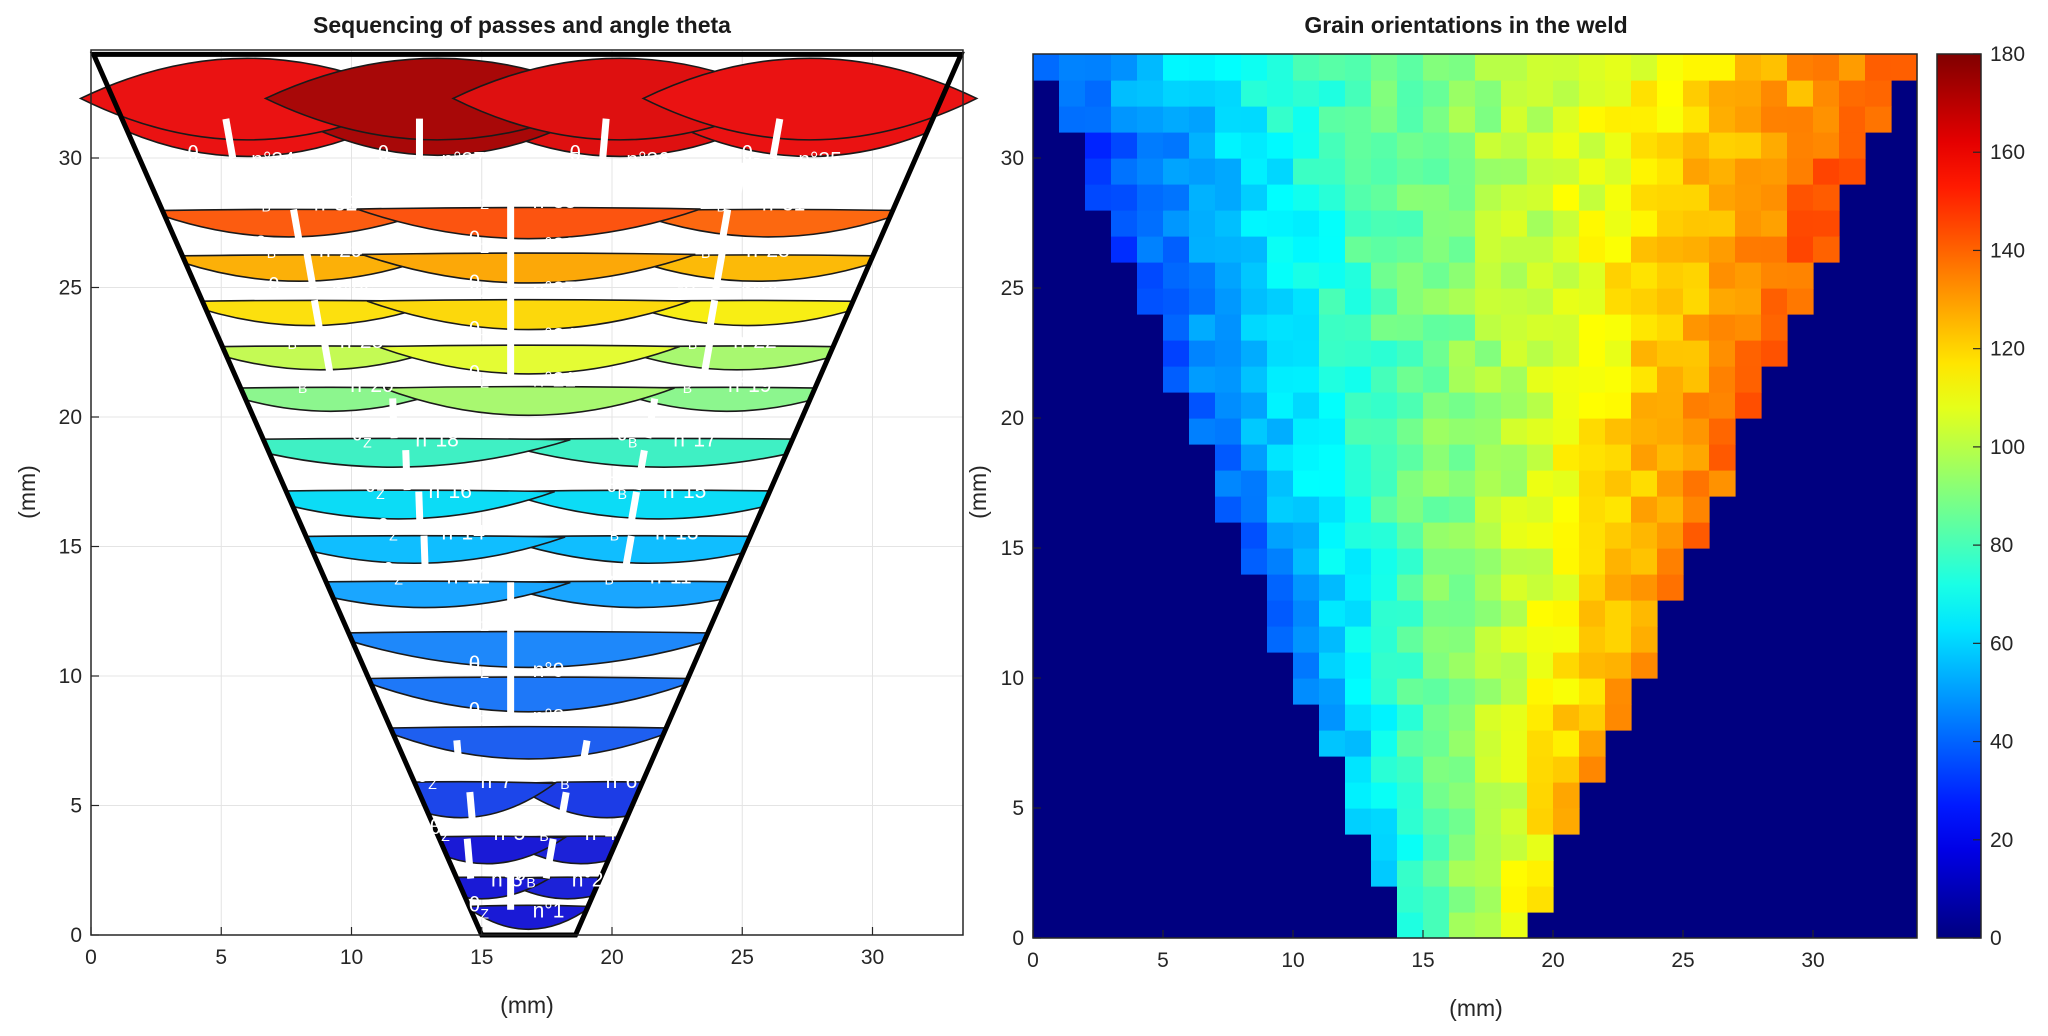  What do you see at coordinates (678, 382) in the screenshot?
I see `pass-theta-label-19: -θB` at bounding box center [678, 382].